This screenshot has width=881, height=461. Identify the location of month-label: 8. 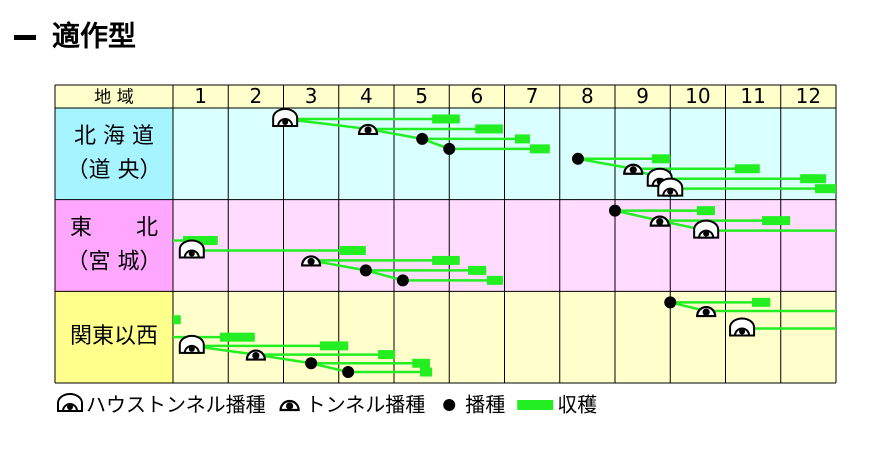
(587, 96).